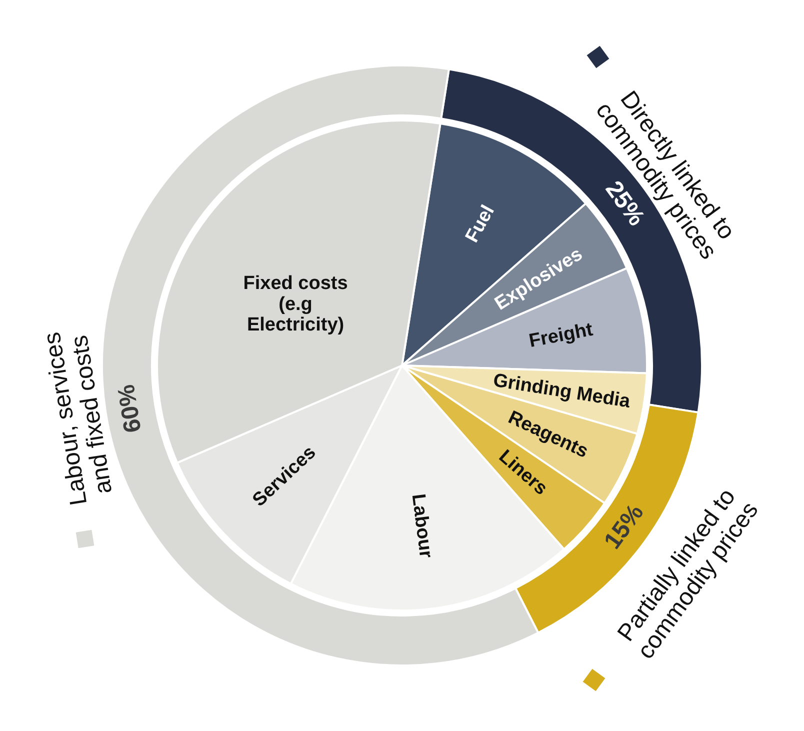 This screenshot has width=804, height=731. I want to click on slice-label: Fixed costs (e.g Electricity), so click(295, 304).